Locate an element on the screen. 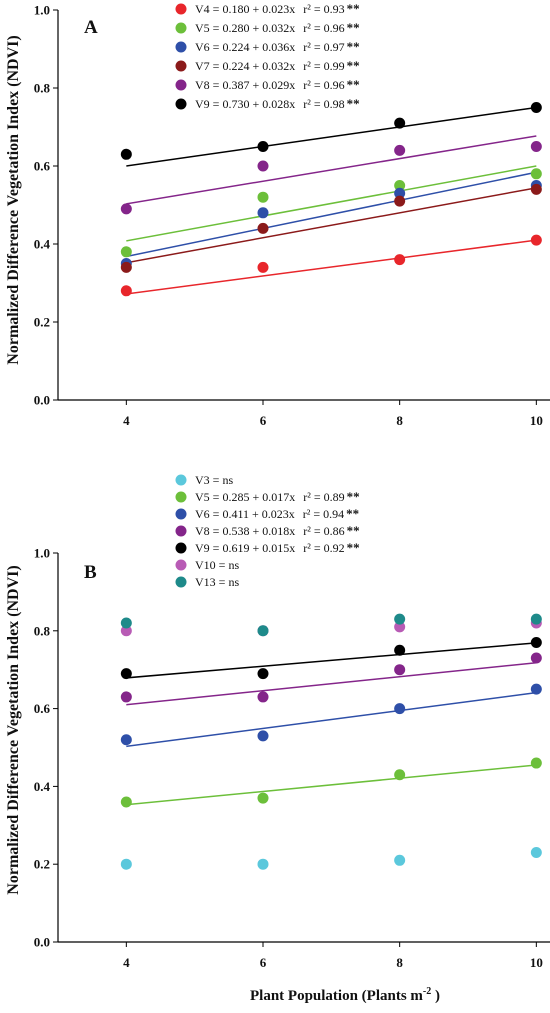  legend-entry-v6: V6 = 0.224 + 0.036x r² = 0.97 ** is located at coordinates (277, 46).